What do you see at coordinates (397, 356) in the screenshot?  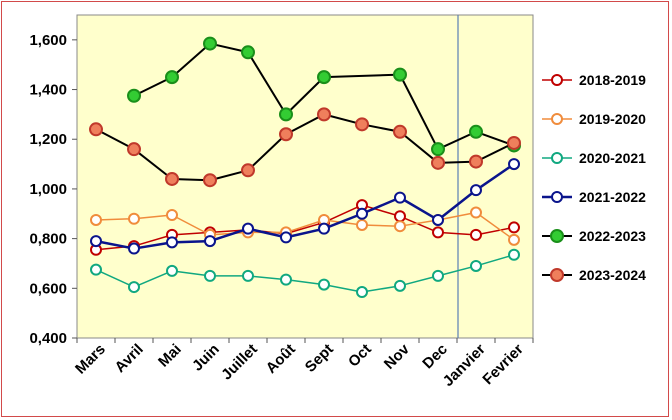 I see `x-tick-label: Nov` at bounding box center [397, 356].